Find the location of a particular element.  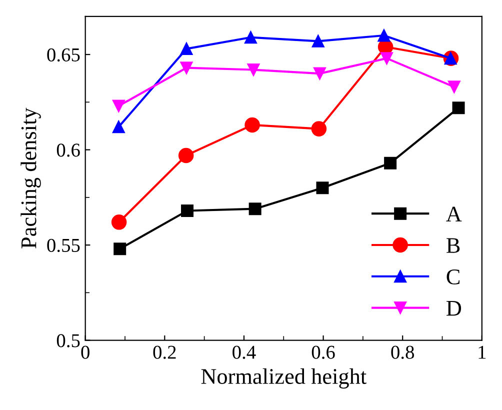

y-tick-label: 0.6 is located at coordinates (68, 150).